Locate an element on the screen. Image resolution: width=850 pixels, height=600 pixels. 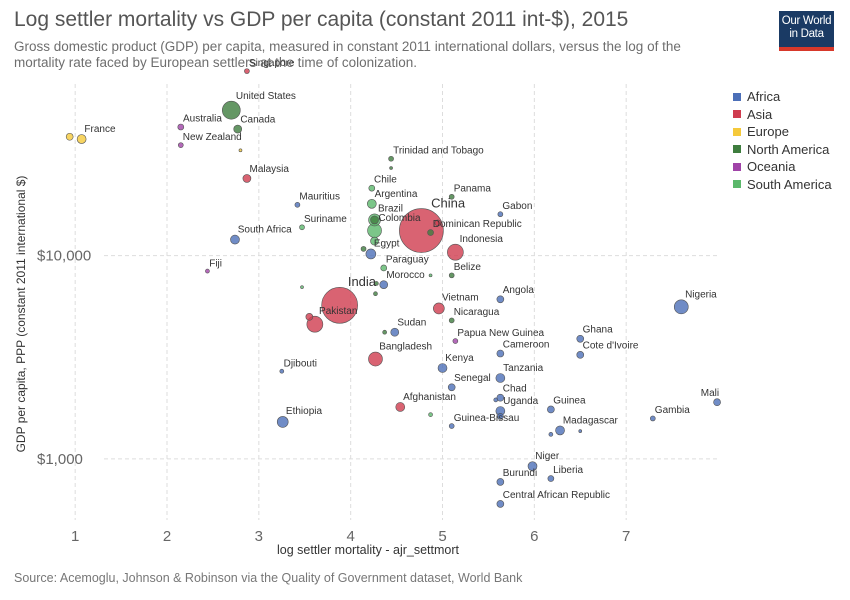
point-label: Afghanistan is located at coordinates (429, 397).